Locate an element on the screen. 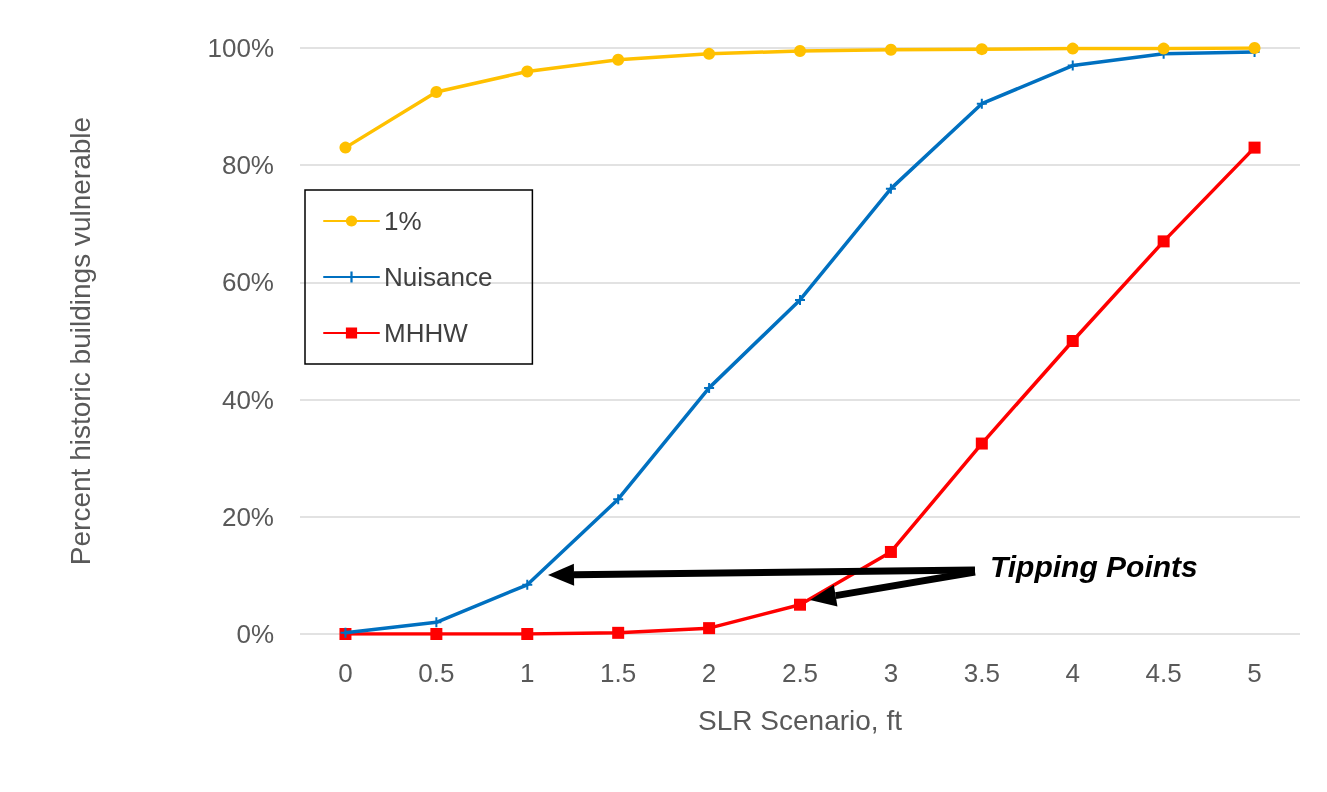 This screenshot has height=792, width=1327. x-tick-label: 0 is located at coordinates (345, 673).